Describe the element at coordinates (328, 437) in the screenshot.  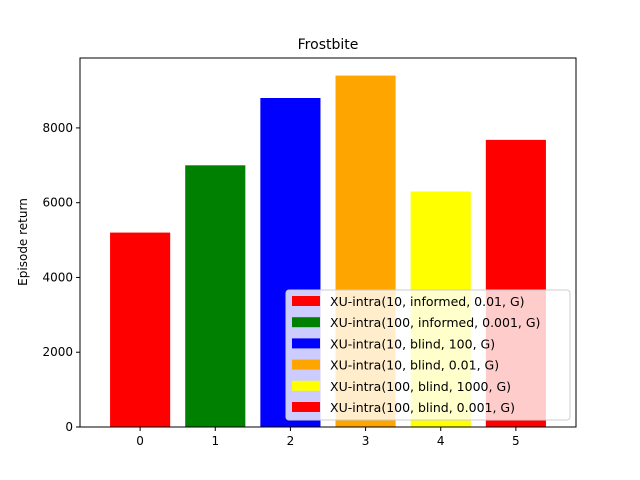
I see `x-axis: 0 1 2 3 4 5` at that location.